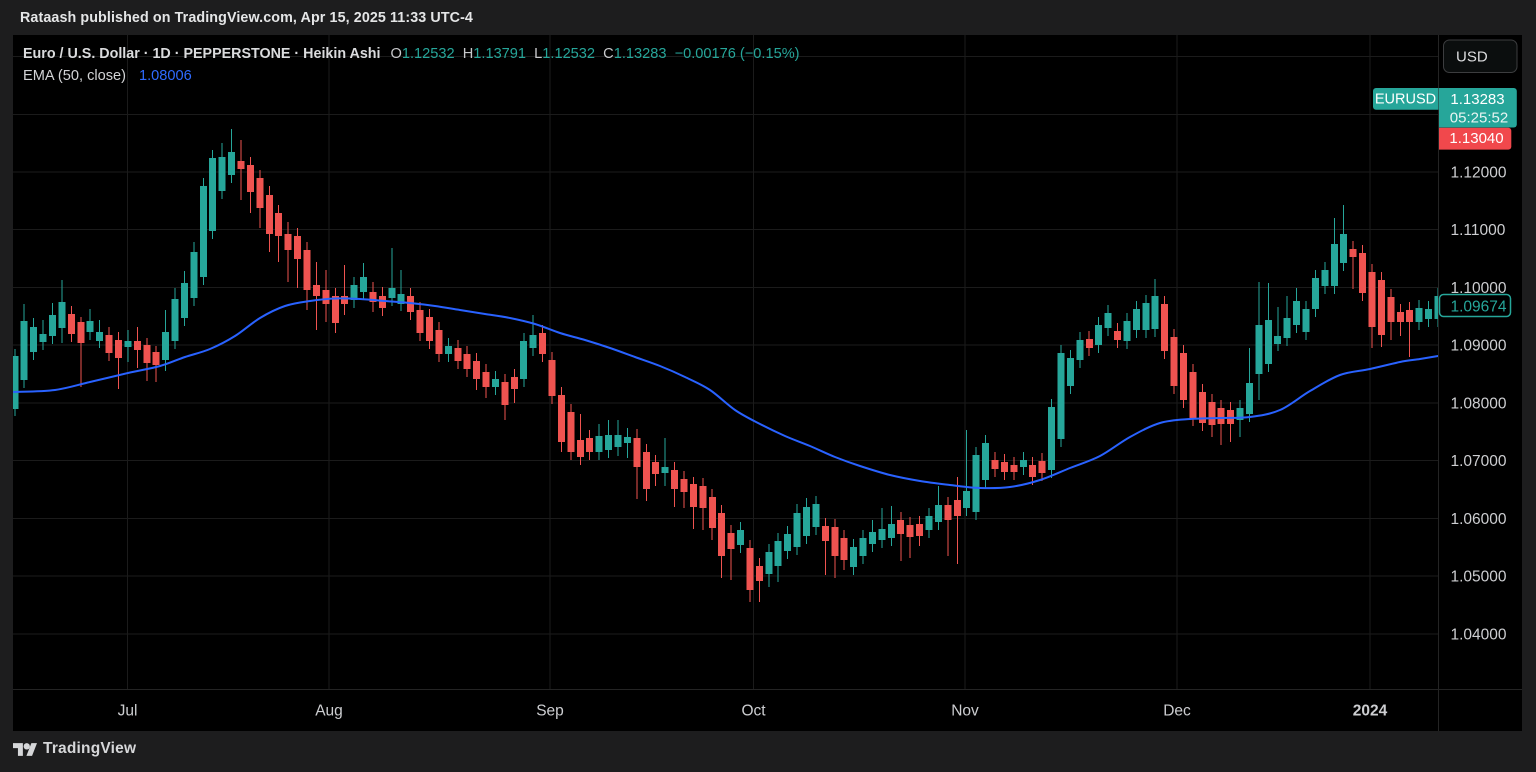 The image size is (1536, 772). I want to click on svg-text: 1.06000, so click(1479, 519).